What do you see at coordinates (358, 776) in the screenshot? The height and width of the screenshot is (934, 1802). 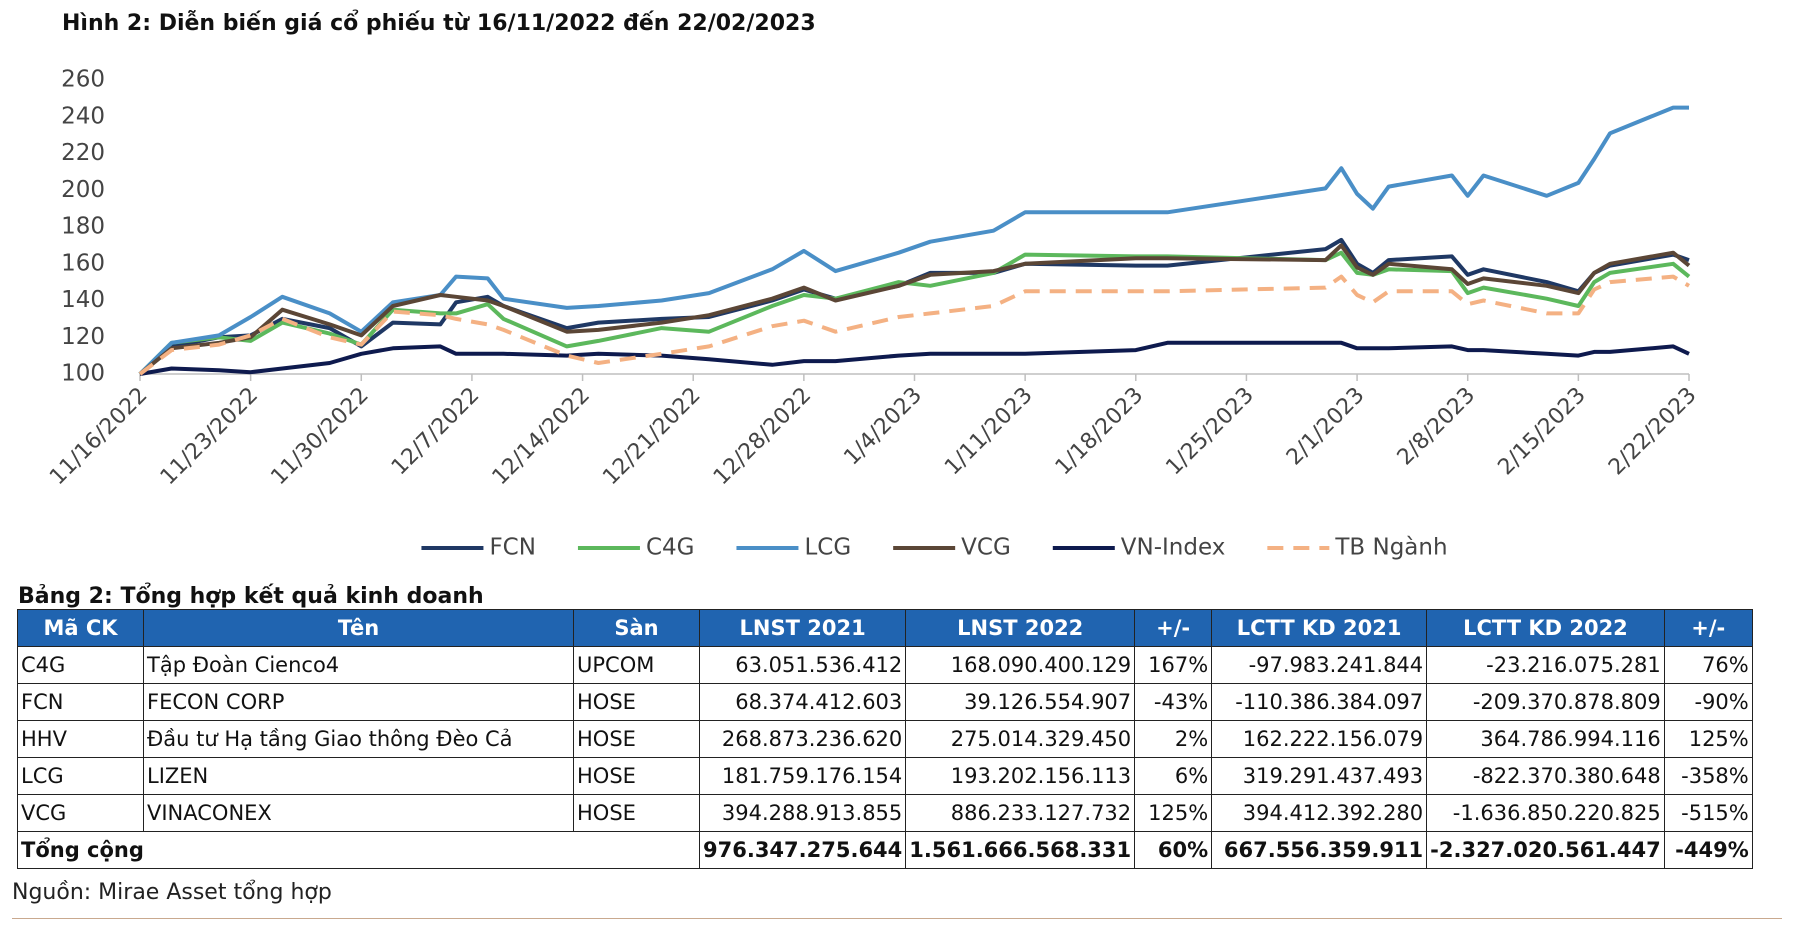 I see `table-cell: LIZEN` at bounding box center [358, 776].